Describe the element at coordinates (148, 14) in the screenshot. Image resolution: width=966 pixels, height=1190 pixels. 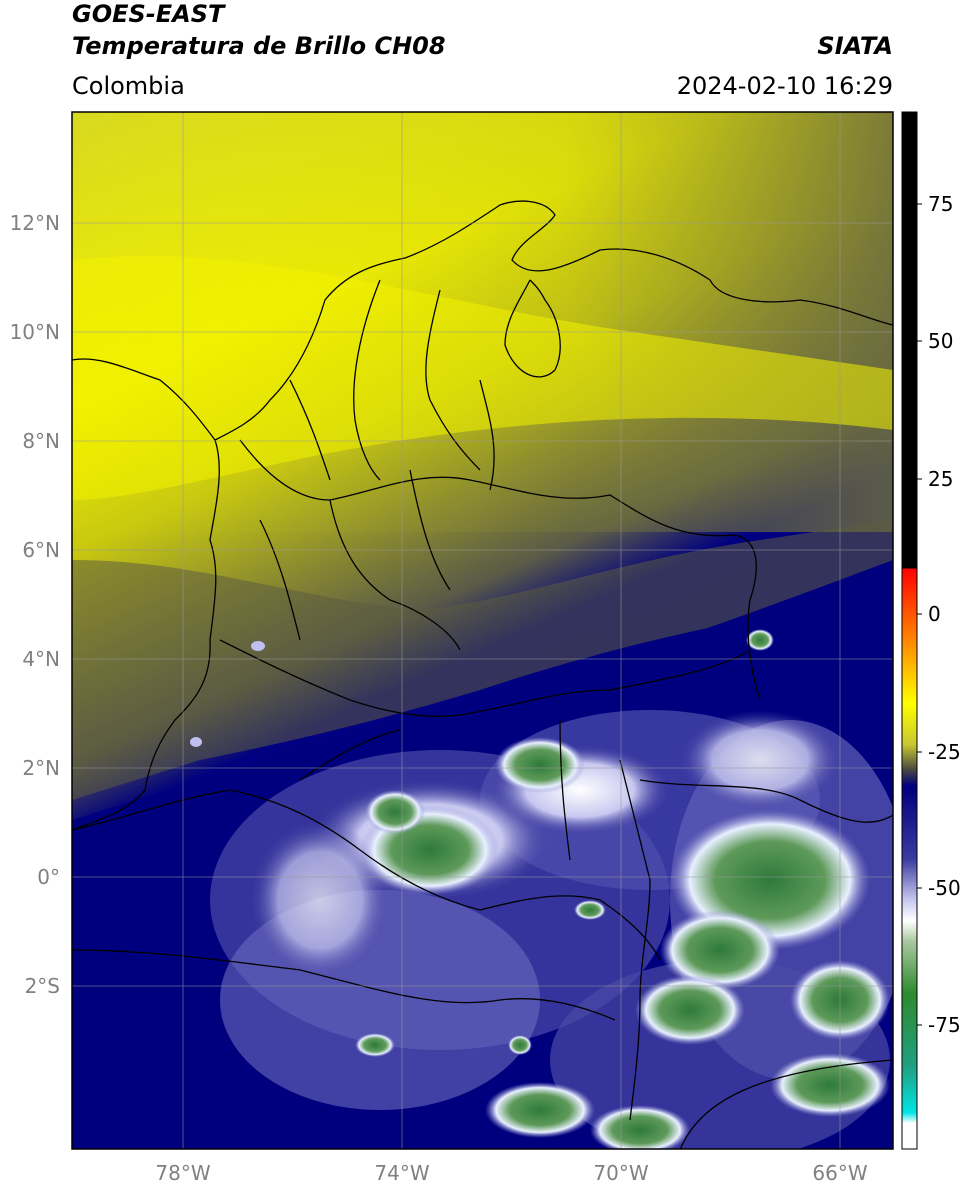
I see `satellite-title: GOES-EAST` at that location.